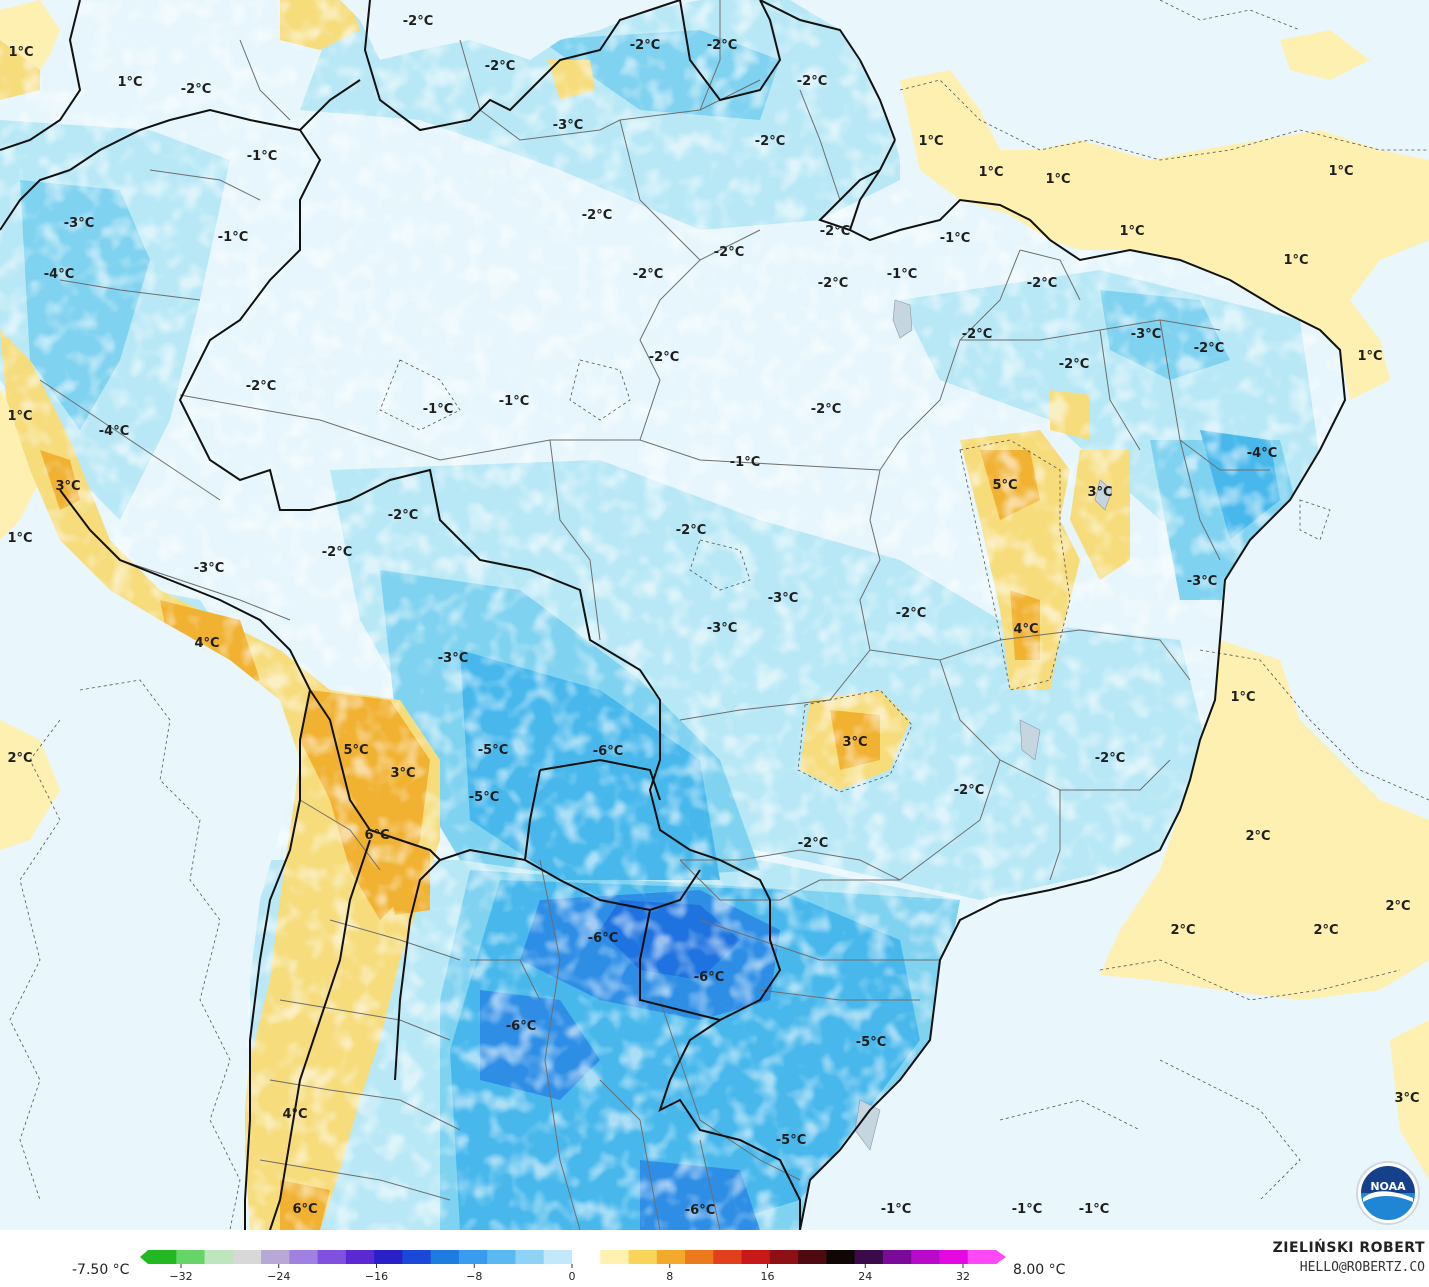 Image resolution: width=1429 pixels, height=1287 pixels. What do you see at coordinates (572, 1276) in the screenshot?
I see `scale-tick-label: 0` at bounding box center [572, 1276].